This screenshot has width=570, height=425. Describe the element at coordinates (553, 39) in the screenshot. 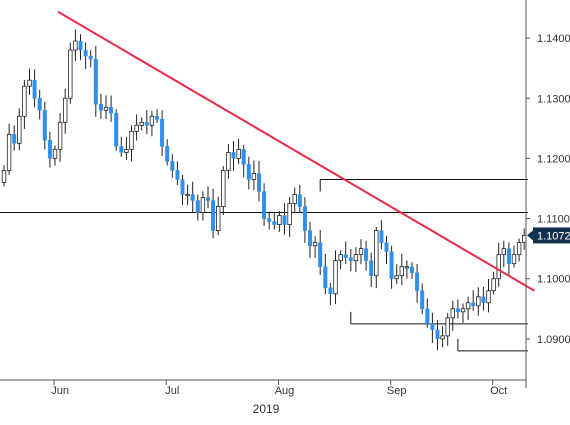

I see `y-tick-label: 1.1400` at that location.